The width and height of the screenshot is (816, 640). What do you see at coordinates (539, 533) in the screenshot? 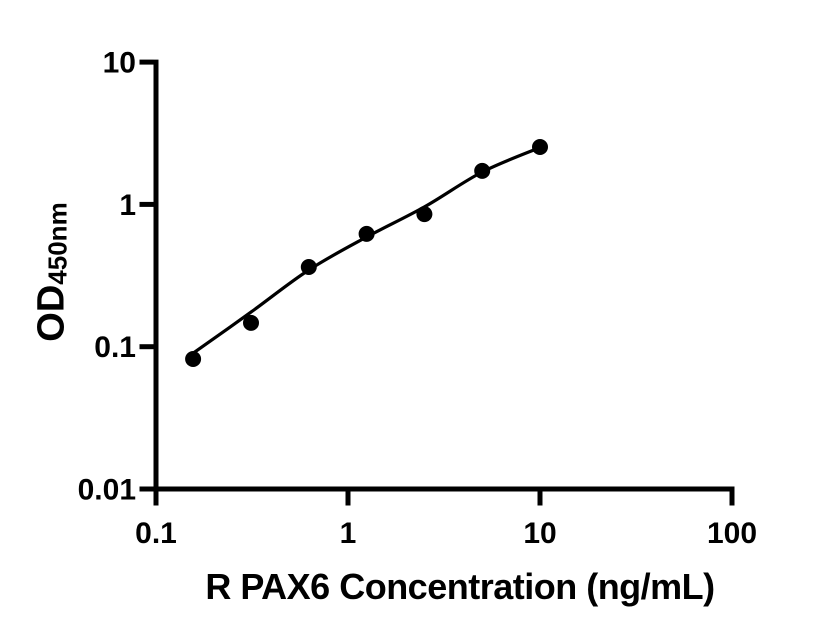
I see `x-tick-label: 10` at bounding box center [539, 533].